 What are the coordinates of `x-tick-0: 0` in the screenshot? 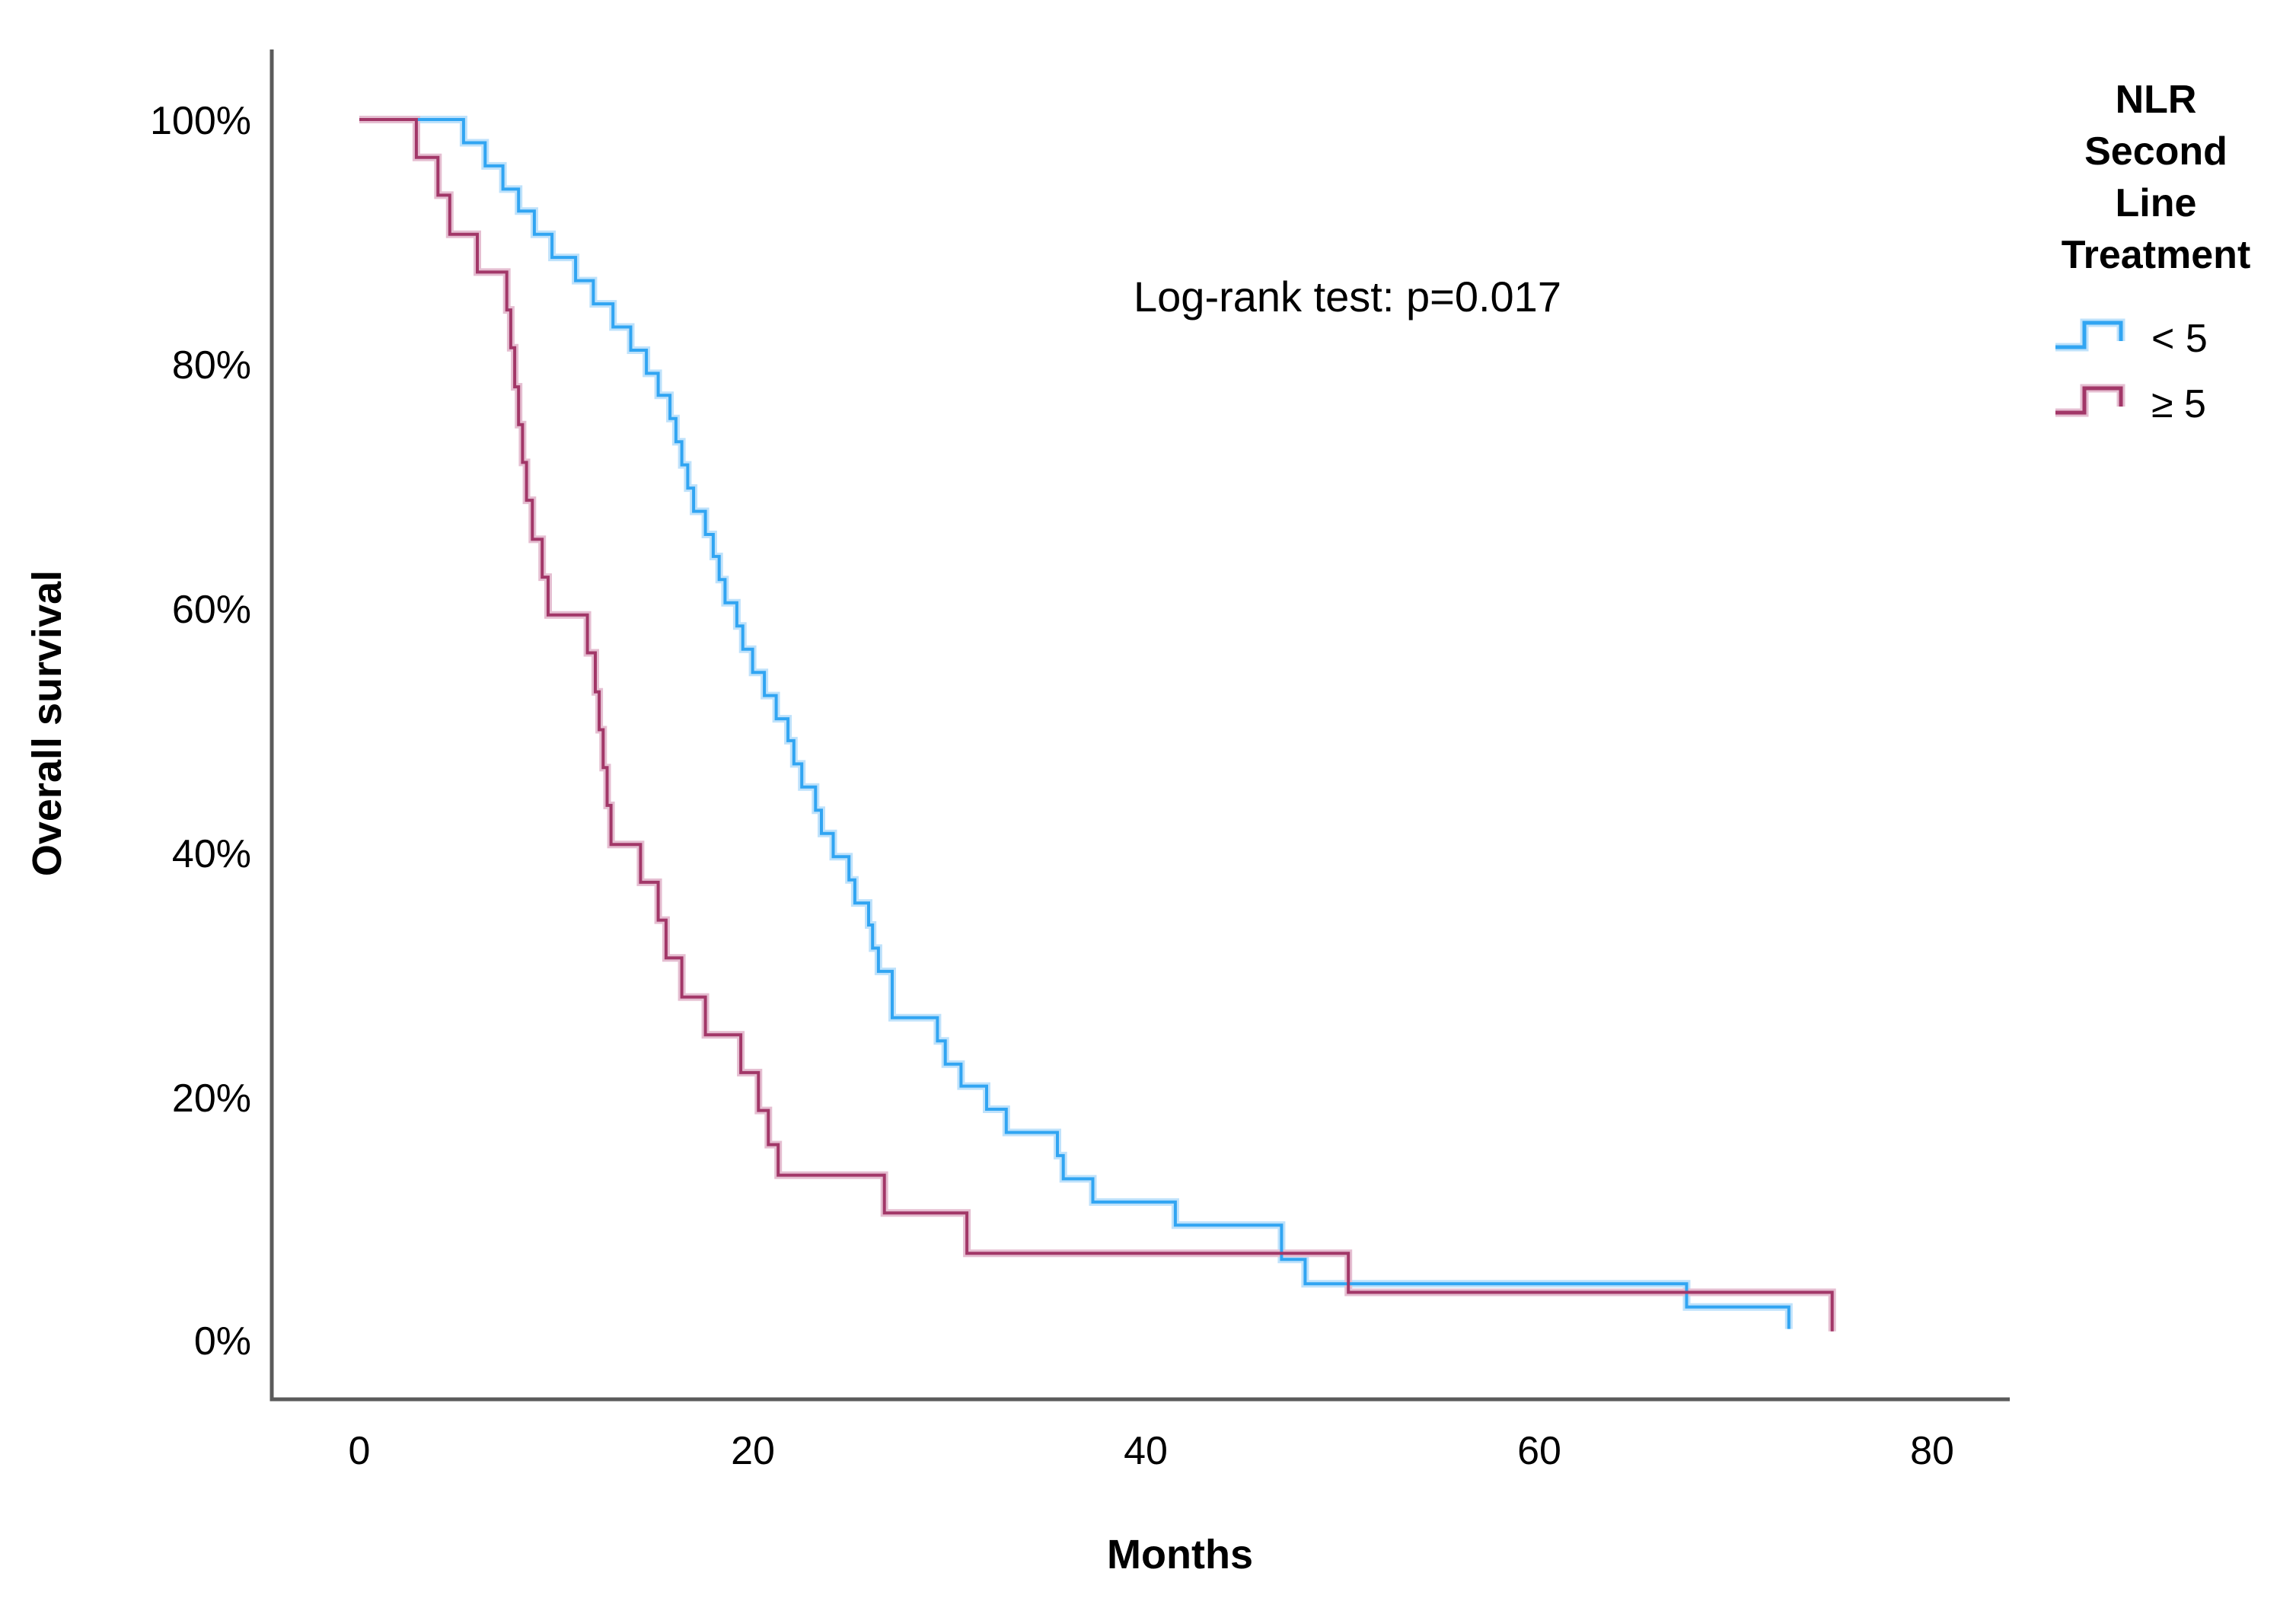 It's located at (359, 1451).